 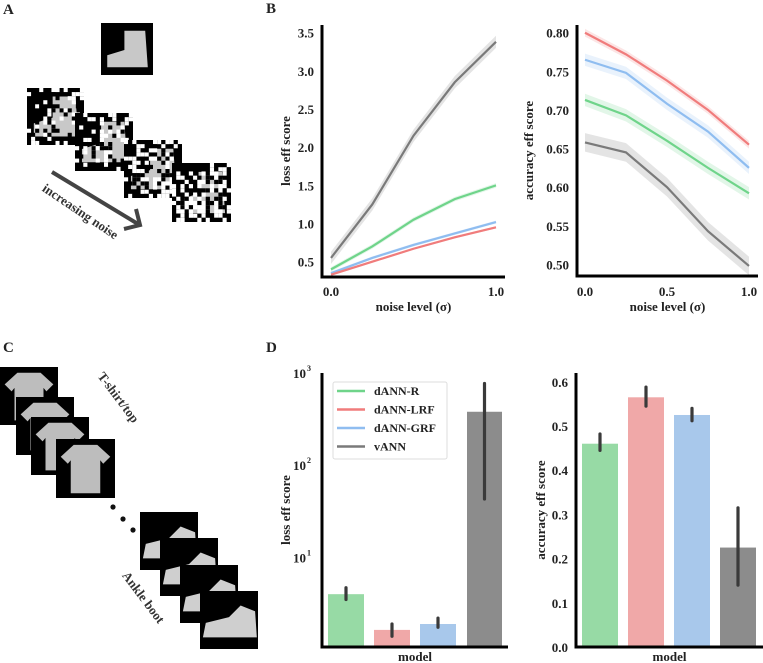 What do you see at coordinates (413, 227) in the screenshot?
I see `series-line-dann-r` at bounding box center [413, 227].